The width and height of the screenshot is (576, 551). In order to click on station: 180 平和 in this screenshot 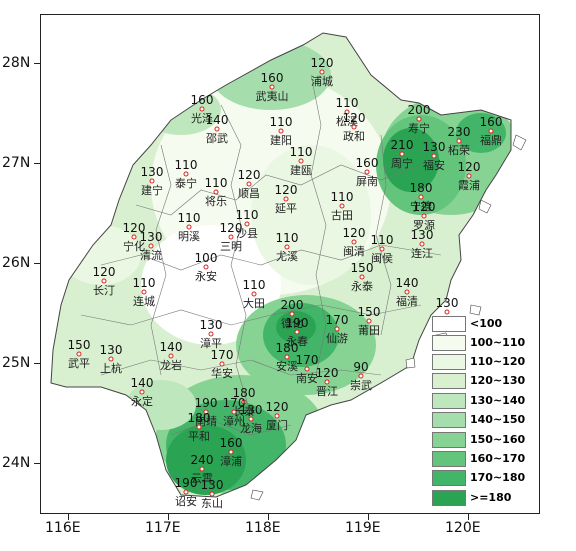, I will do `click(199, 427)`.